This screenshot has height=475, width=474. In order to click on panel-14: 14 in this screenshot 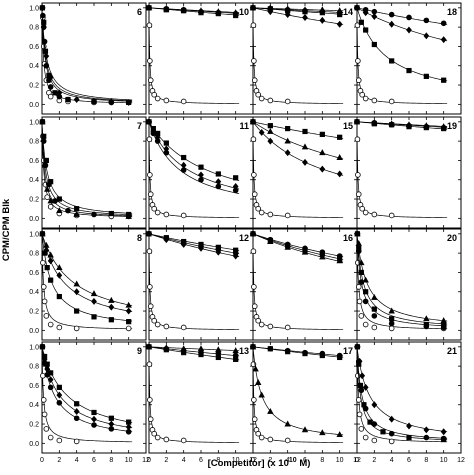, I will do `click(303, 58)`.